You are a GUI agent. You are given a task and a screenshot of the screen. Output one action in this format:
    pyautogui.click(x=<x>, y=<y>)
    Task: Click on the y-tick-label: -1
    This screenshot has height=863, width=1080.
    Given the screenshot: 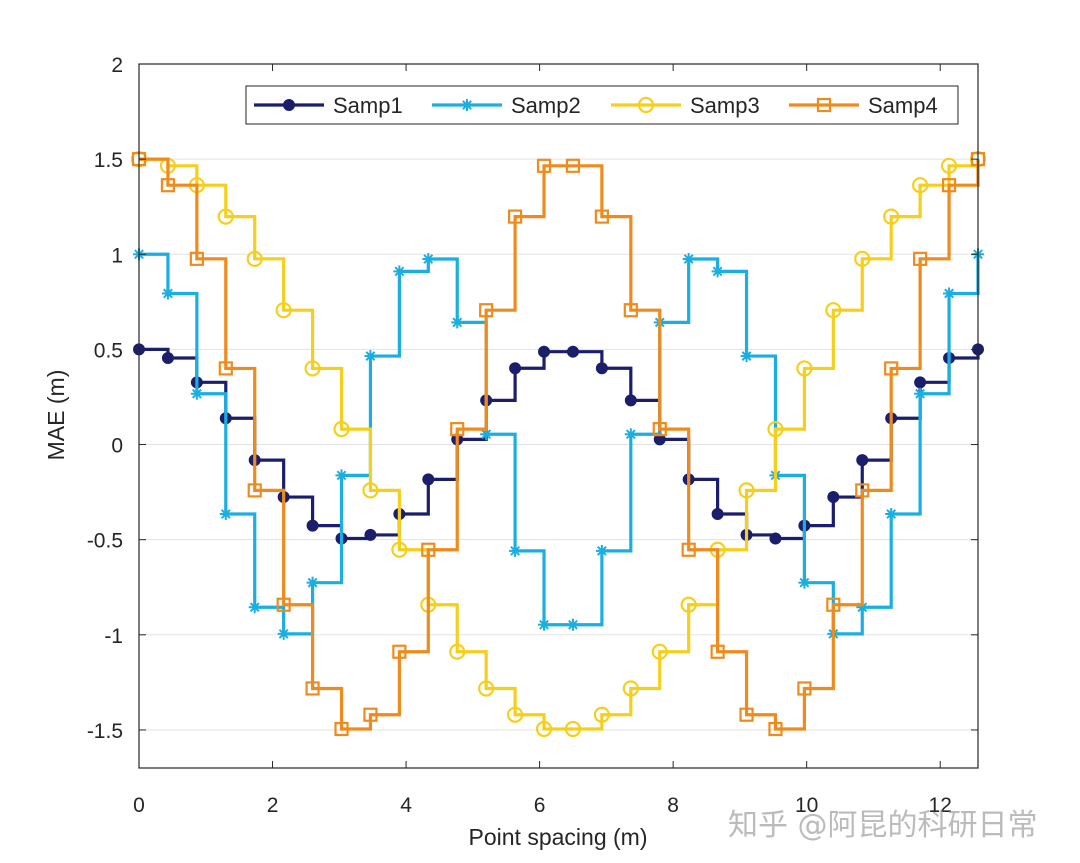 What is the action you would take?
    pyautogui.click(x=113, y=636)
    